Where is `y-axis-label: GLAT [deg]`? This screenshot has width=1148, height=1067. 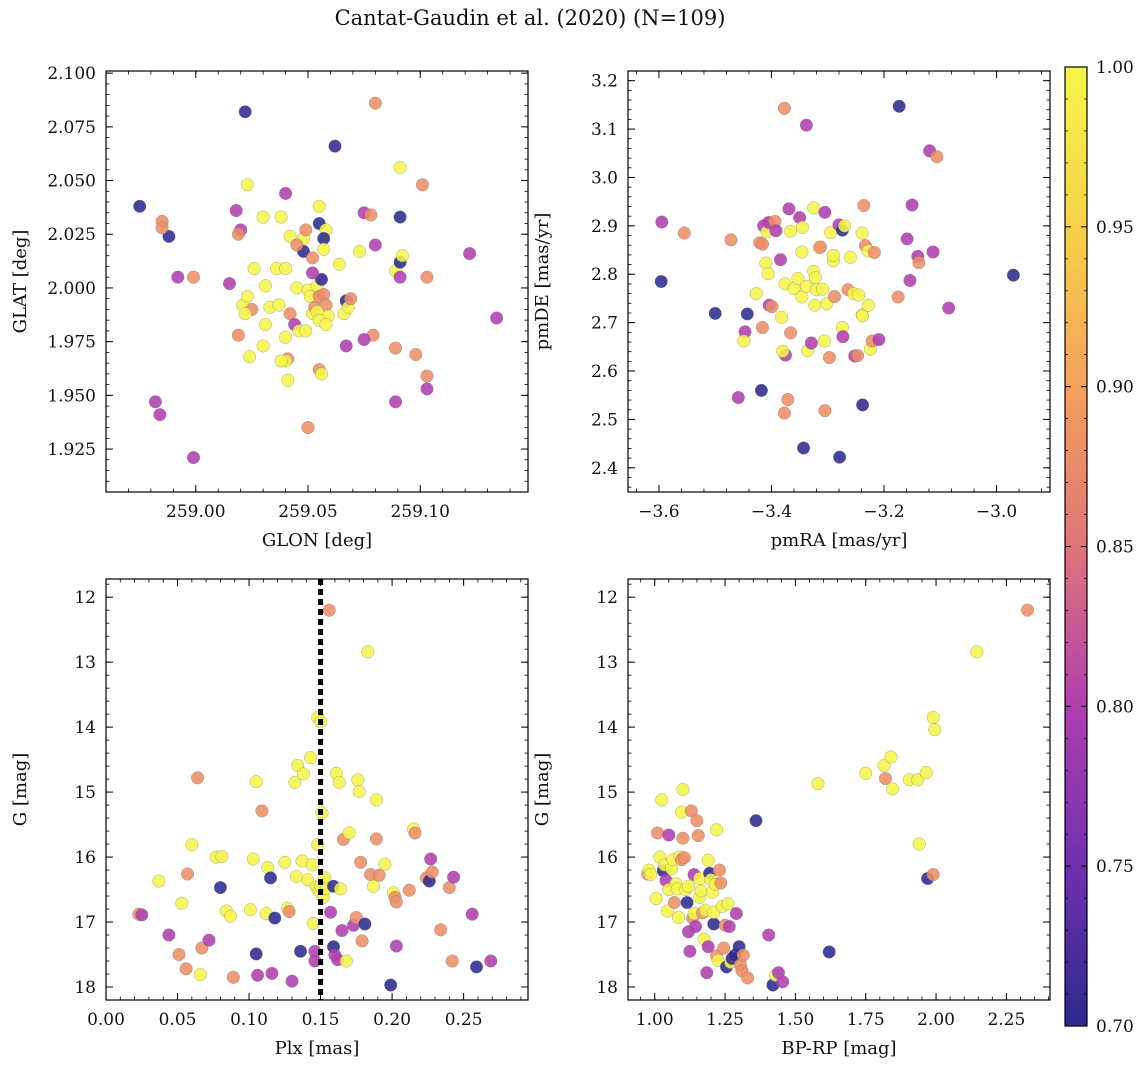 y-axis-label: GLAT [deg] is located at coordinates (20, 282).